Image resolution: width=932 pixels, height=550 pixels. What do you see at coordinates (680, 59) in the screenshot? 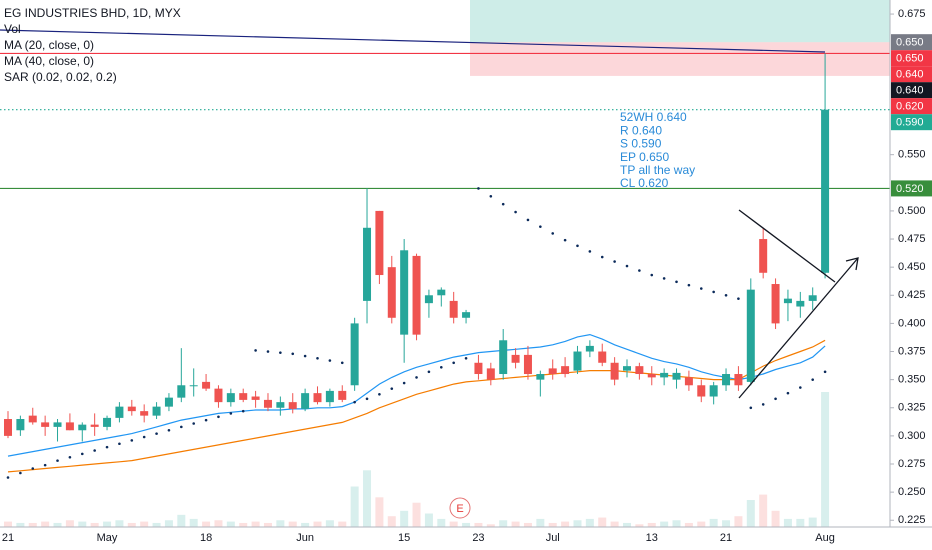
I see `stop-zone` at bounding box center [680, 59].